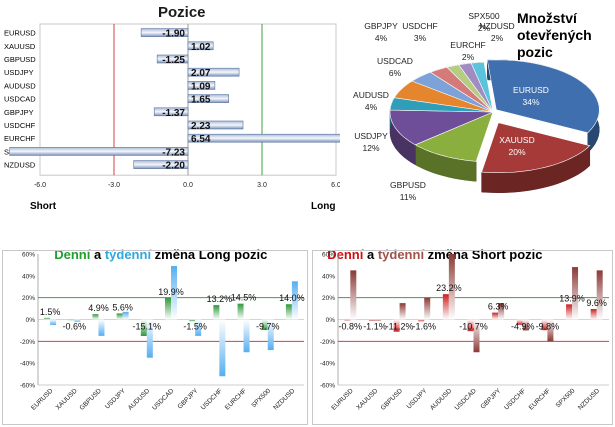 This screenshot has width=615, height=427. What do you see at coordinates (75, 327) in the screenshot?
I see `long-data-label-1: -0.6%` at bounding box center [75, 327].